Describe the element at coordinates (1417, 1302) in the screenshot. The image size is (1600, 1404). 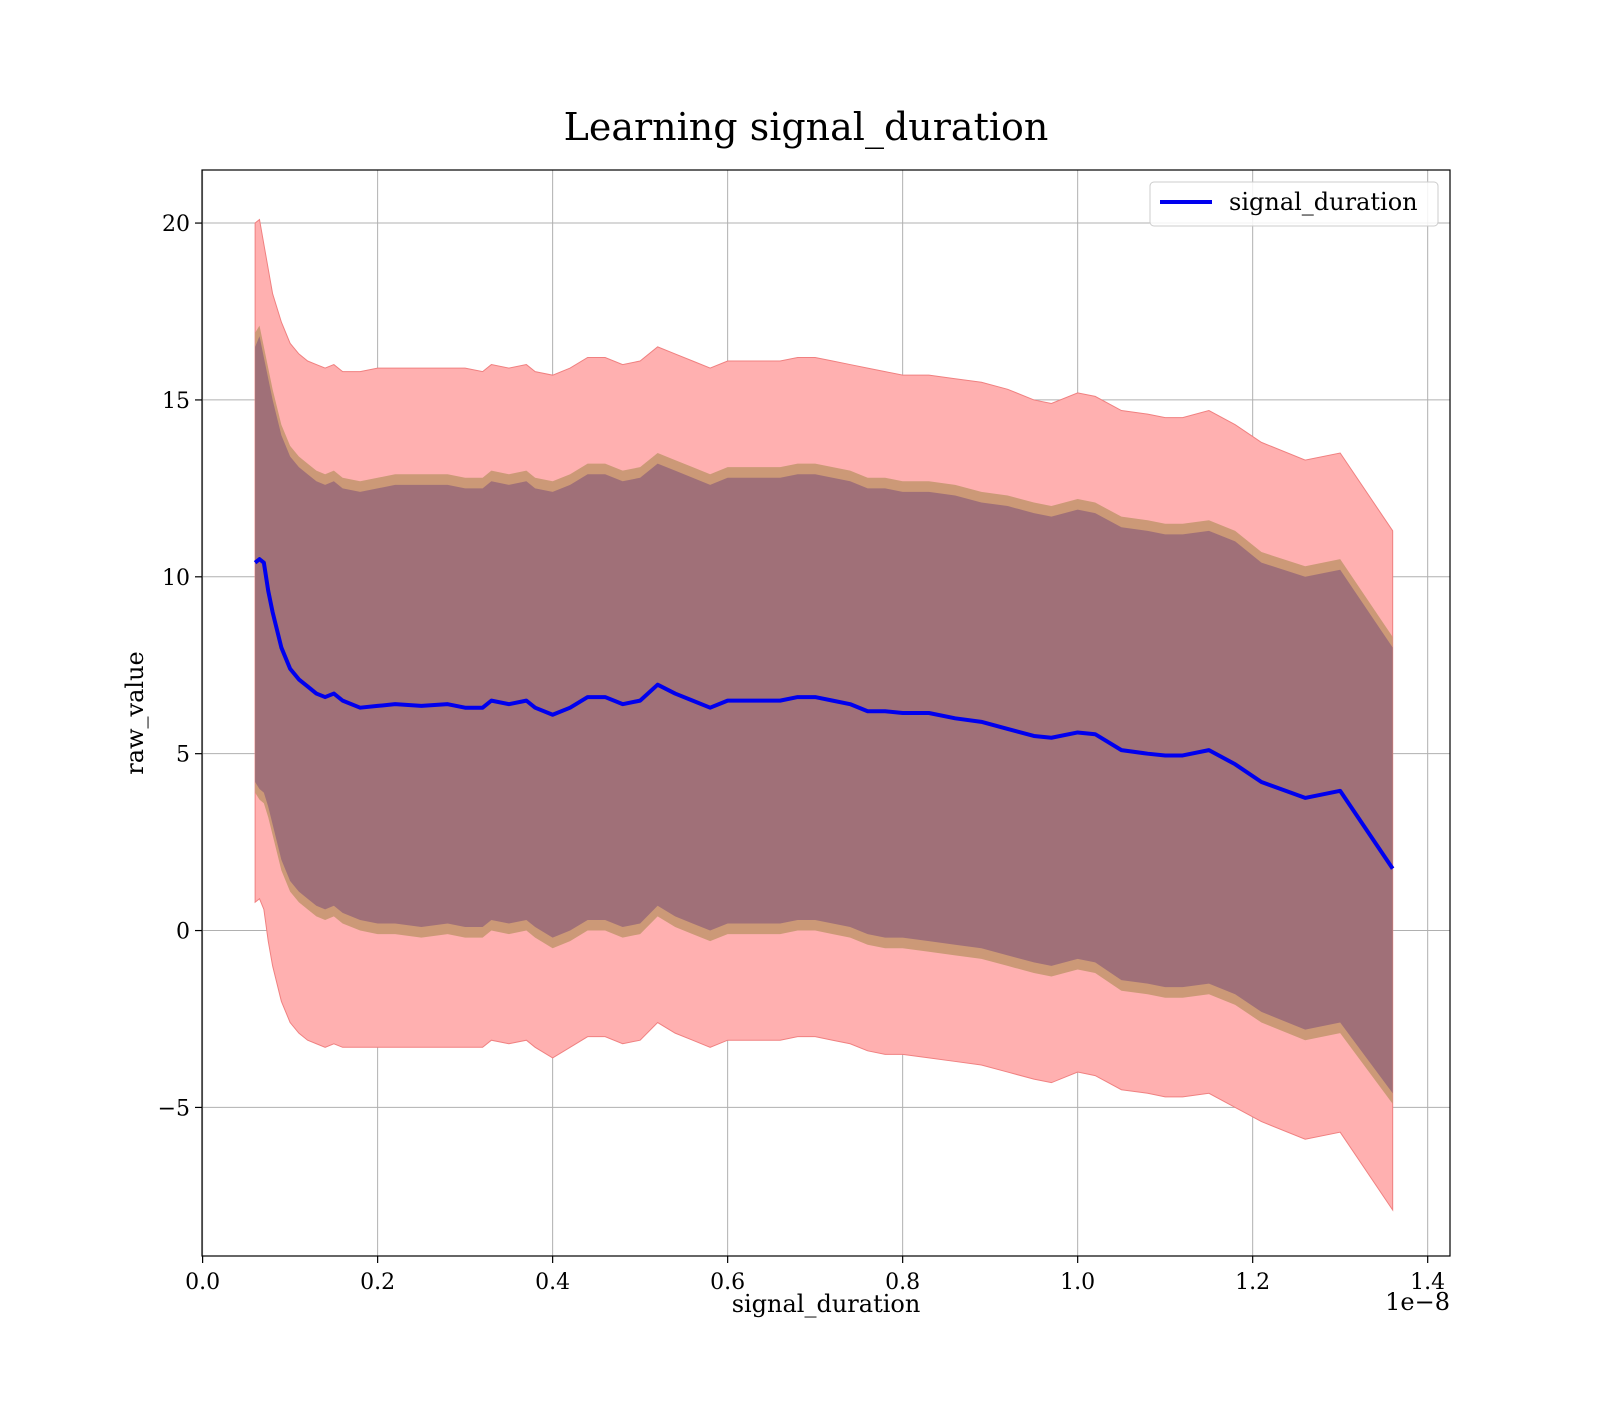
I see `y-axis-offset-label: 1e−8` at that location.